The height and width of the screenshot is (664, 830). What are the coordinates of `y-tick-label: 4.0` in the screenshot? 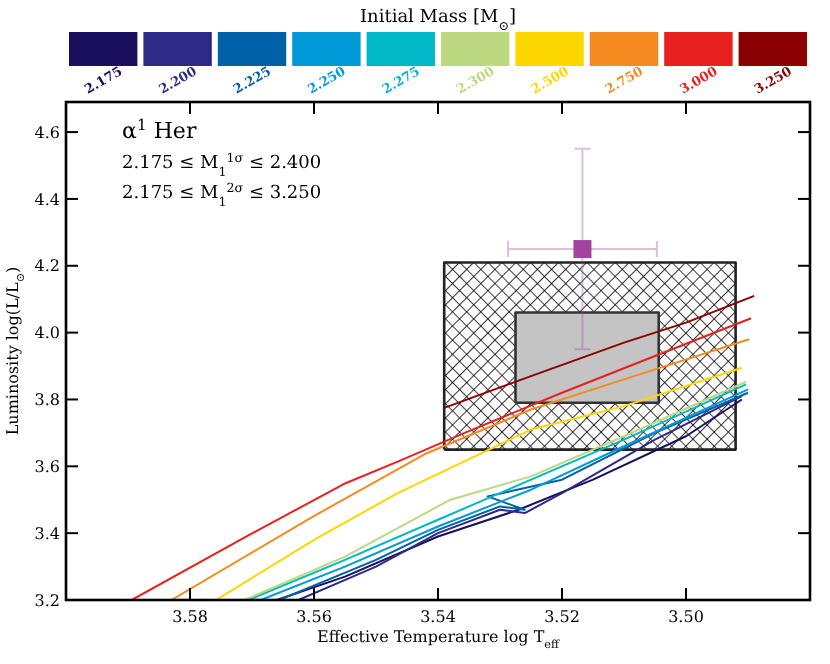 It's located at (47, 333).